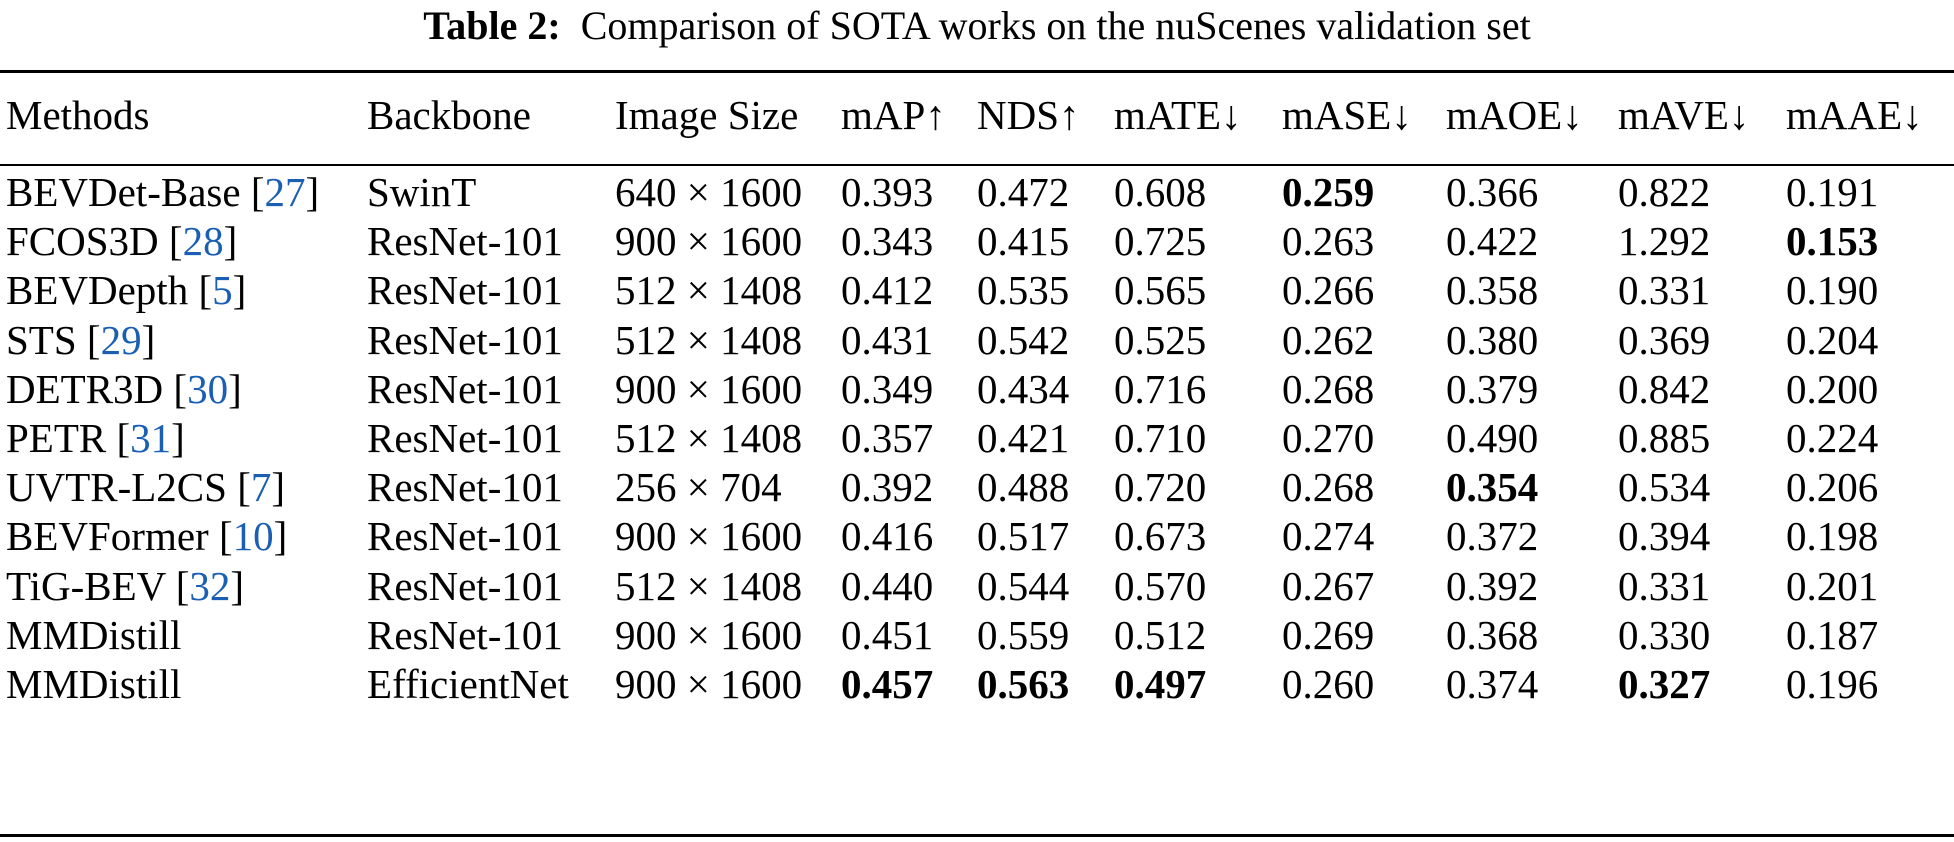  What do you see at coordinates (1160, 438) in the screenshot?
I see `mate-cell: 0.710` at bounding box center [1160, 438].